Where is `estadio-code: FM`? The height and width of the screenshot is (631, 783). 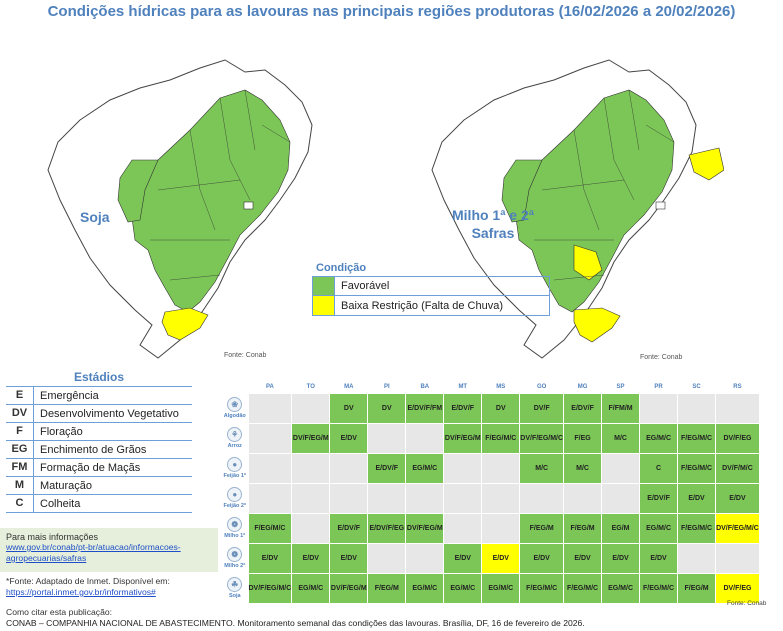 estadio-code: FM is located at coordinates (20, 467).